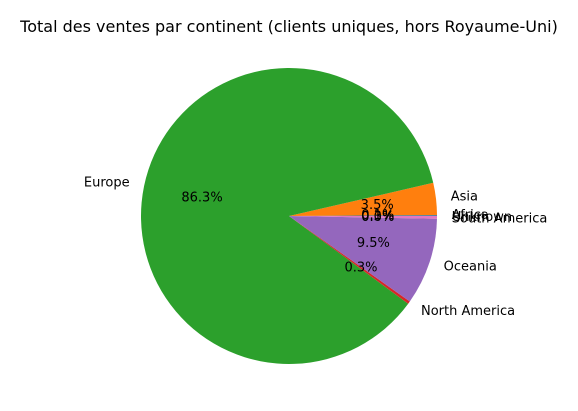 This screenshot has width=578, height=411. What do you see at coordinates (360, 267) in the screenshot?
I see `pie-pct-north-america: 0.3%` at bounding box center [360, 267].